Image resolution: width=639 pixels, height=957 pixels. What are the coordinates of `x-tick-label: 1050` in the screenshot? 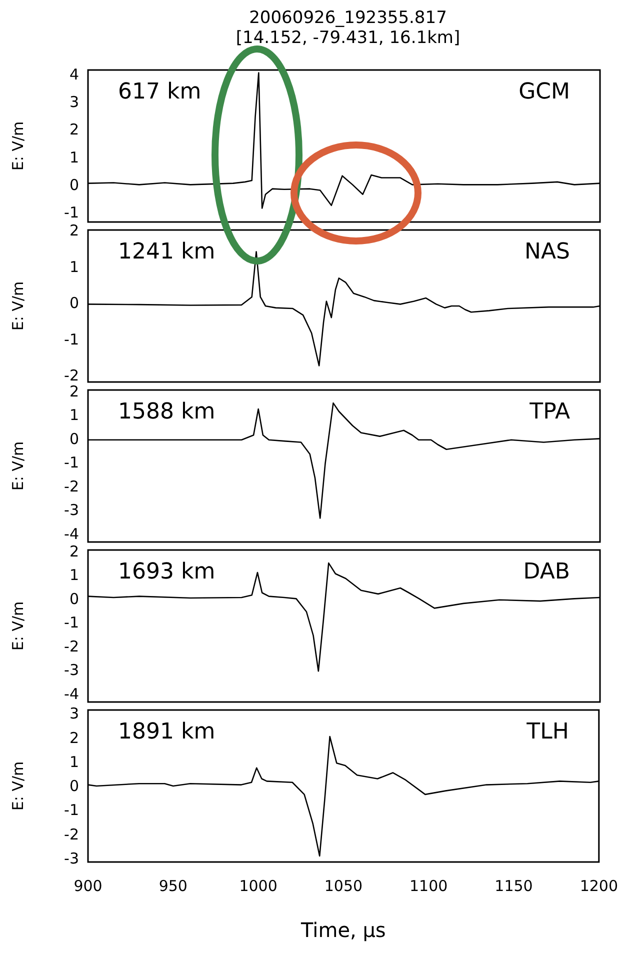 It's located at (343, 885).